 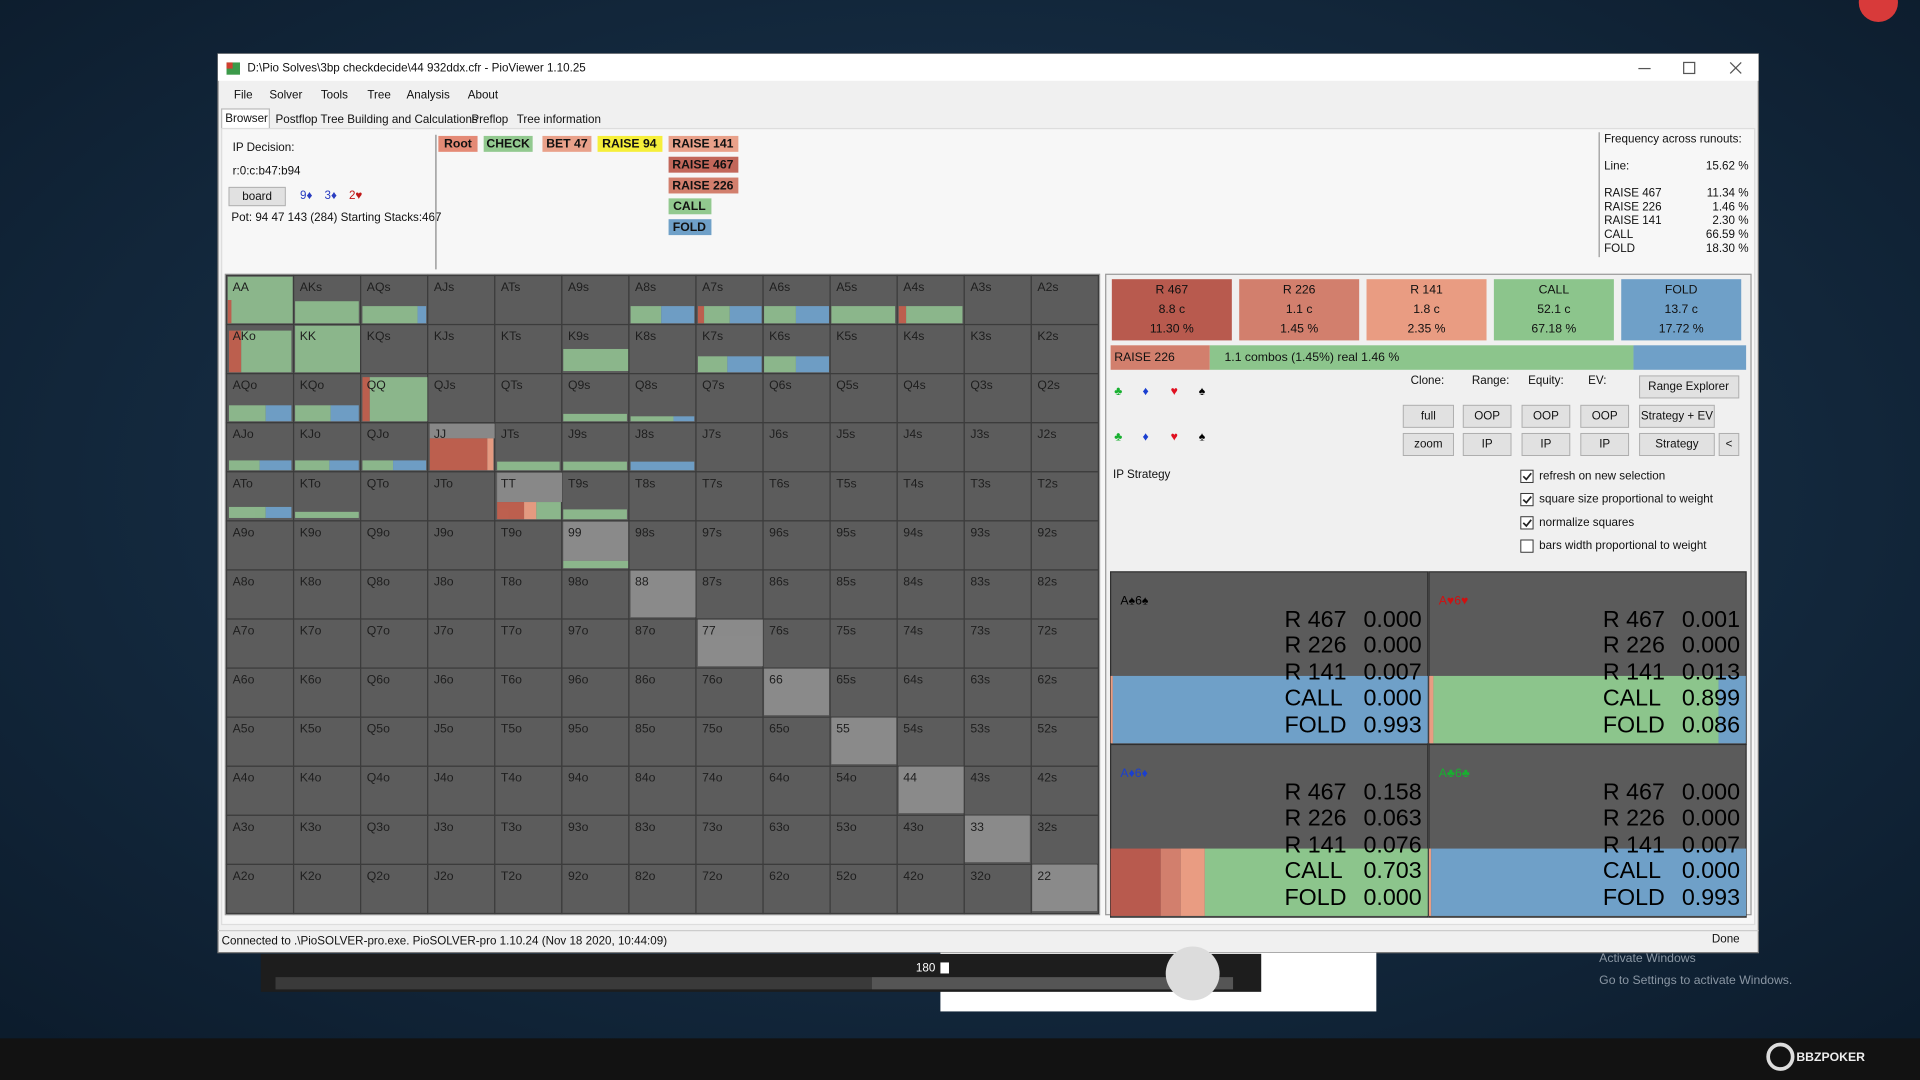 I want to click on menu-item: Solver, so click(x=285, y=95).